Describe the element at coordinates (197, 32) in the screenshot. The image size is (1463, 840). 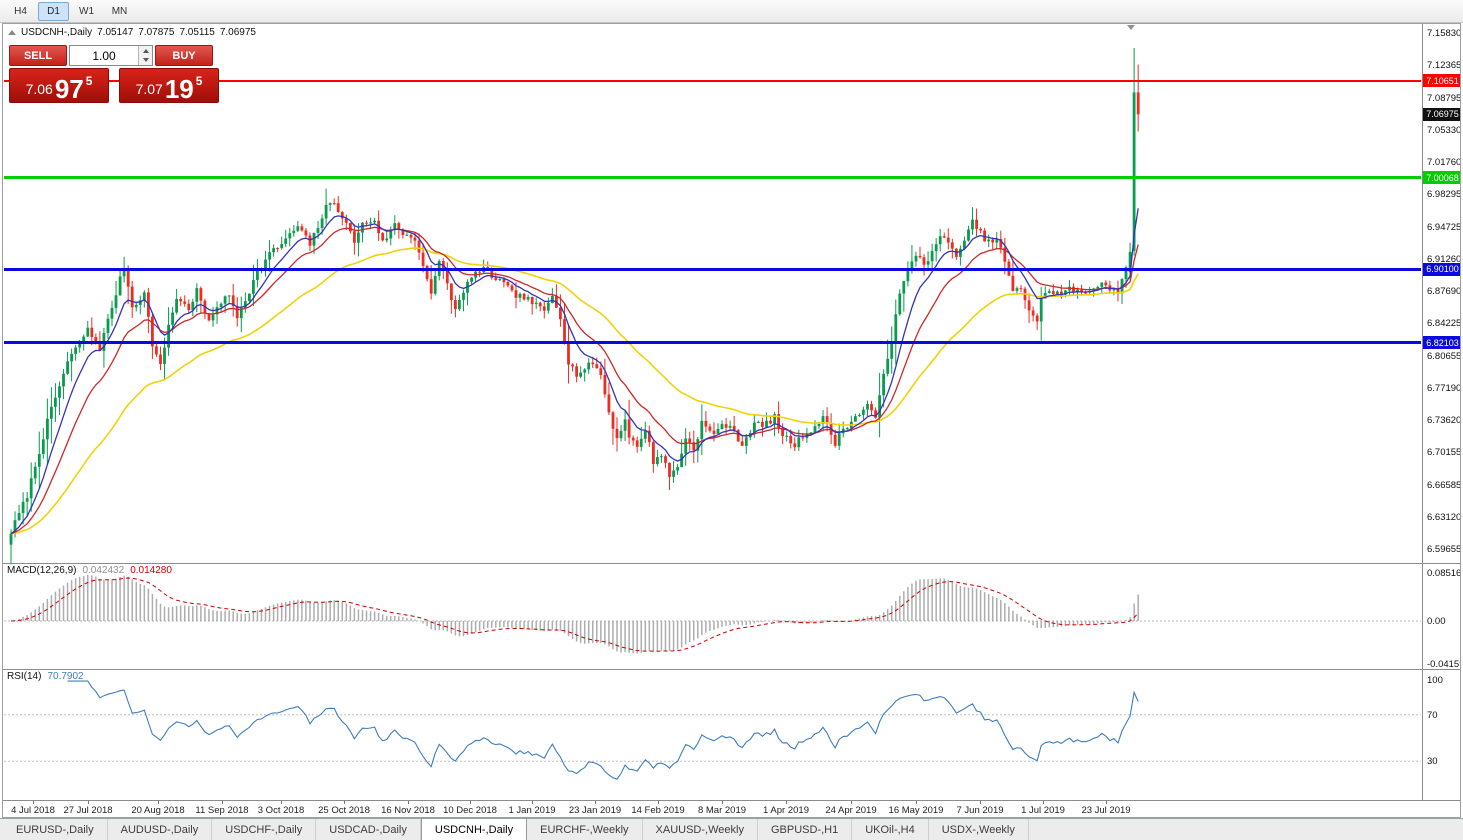
I see `ohlc-low: 7.05115` at that location.